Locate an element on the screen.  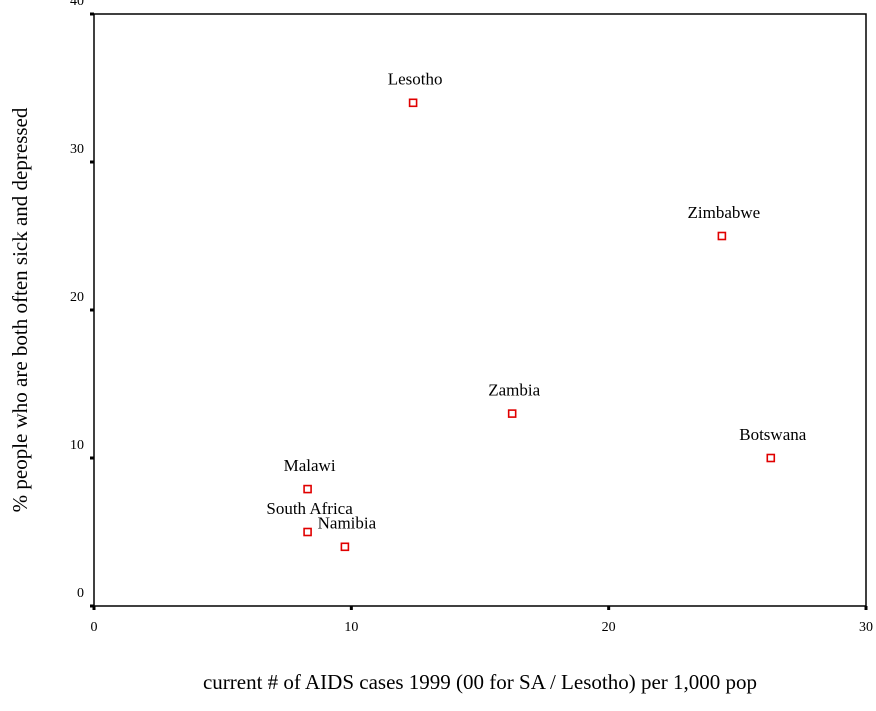
y-tick-label: 10 is located at coordinates (77, 445).